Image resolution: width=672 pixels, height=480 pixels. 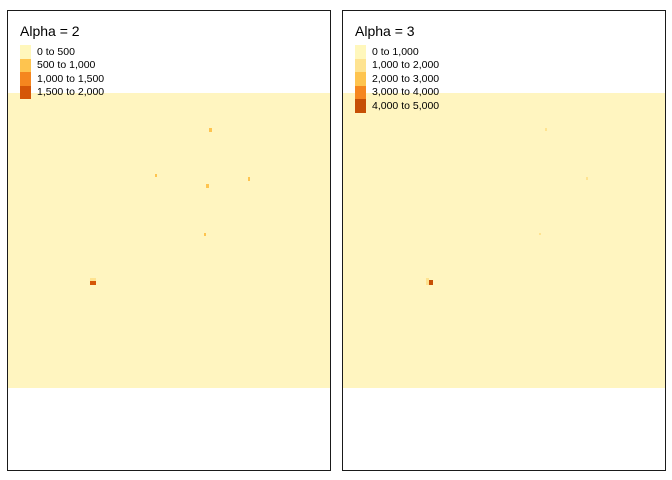 I want to click on legend-item: 1,000 to 1,500, so click(x=62, y=79).